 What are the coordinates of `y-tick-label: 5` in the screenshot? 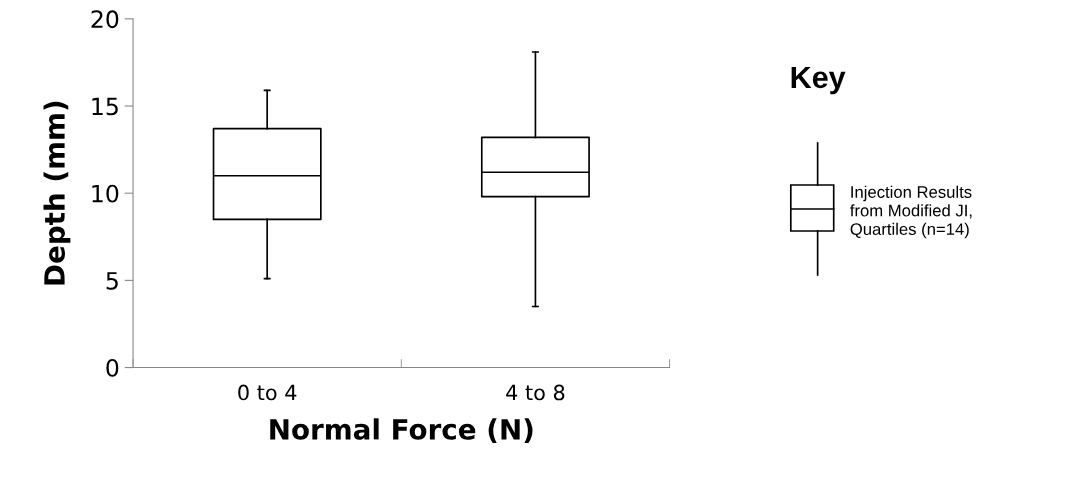 It's located at (112, 281).